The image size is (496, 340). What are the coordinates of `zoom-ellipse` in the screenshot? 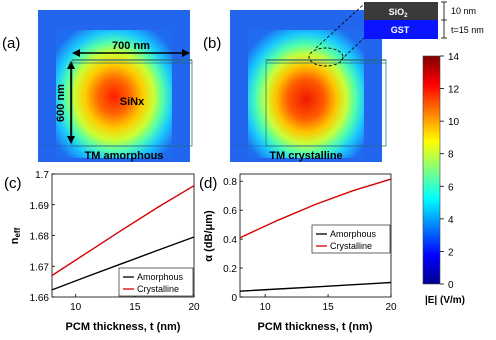 It's located at (326, 57).